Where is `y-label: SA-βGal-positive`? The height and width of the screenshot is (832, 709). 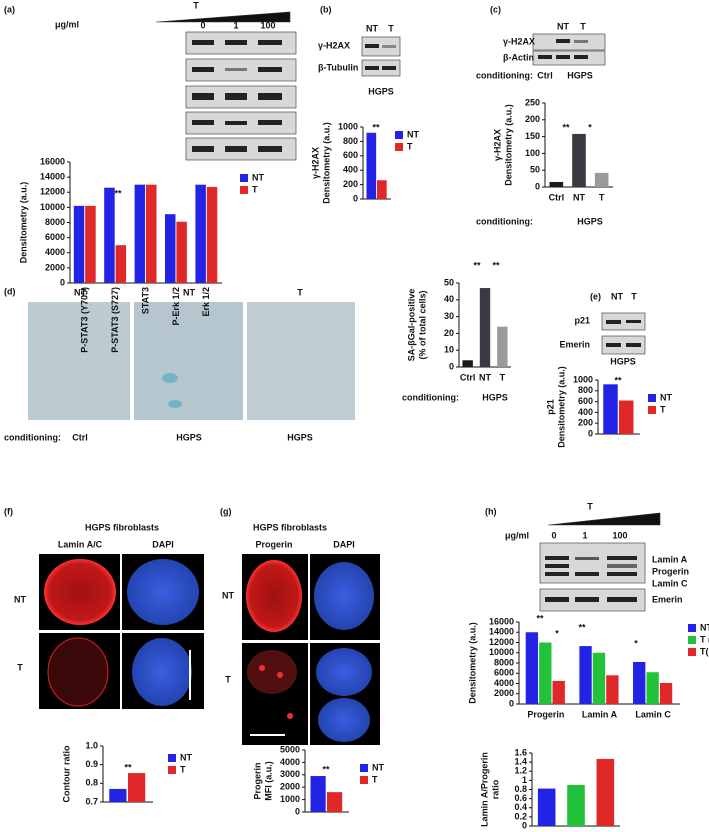
y-label: SA-βGal-positive is located at coordinates (411, 325).